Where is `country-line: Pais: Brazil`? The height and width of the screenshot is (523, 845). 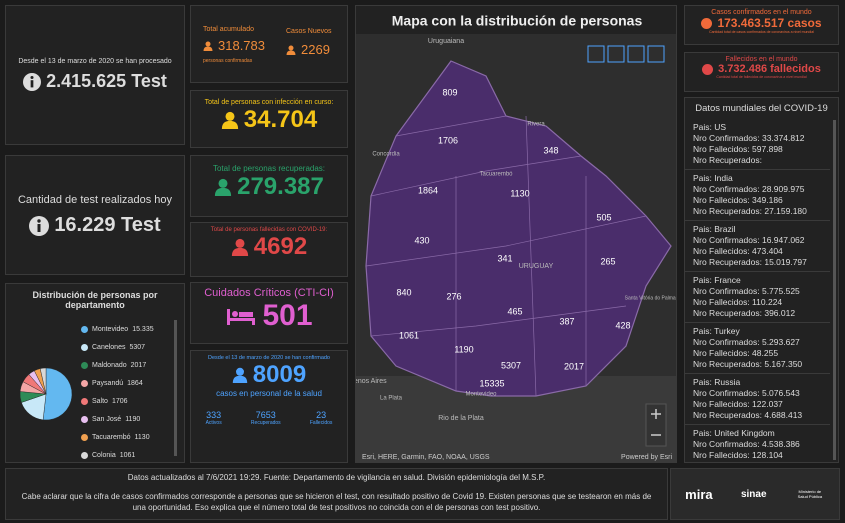 country-line: Pais: Brazil is located at coordinates (714, 229).